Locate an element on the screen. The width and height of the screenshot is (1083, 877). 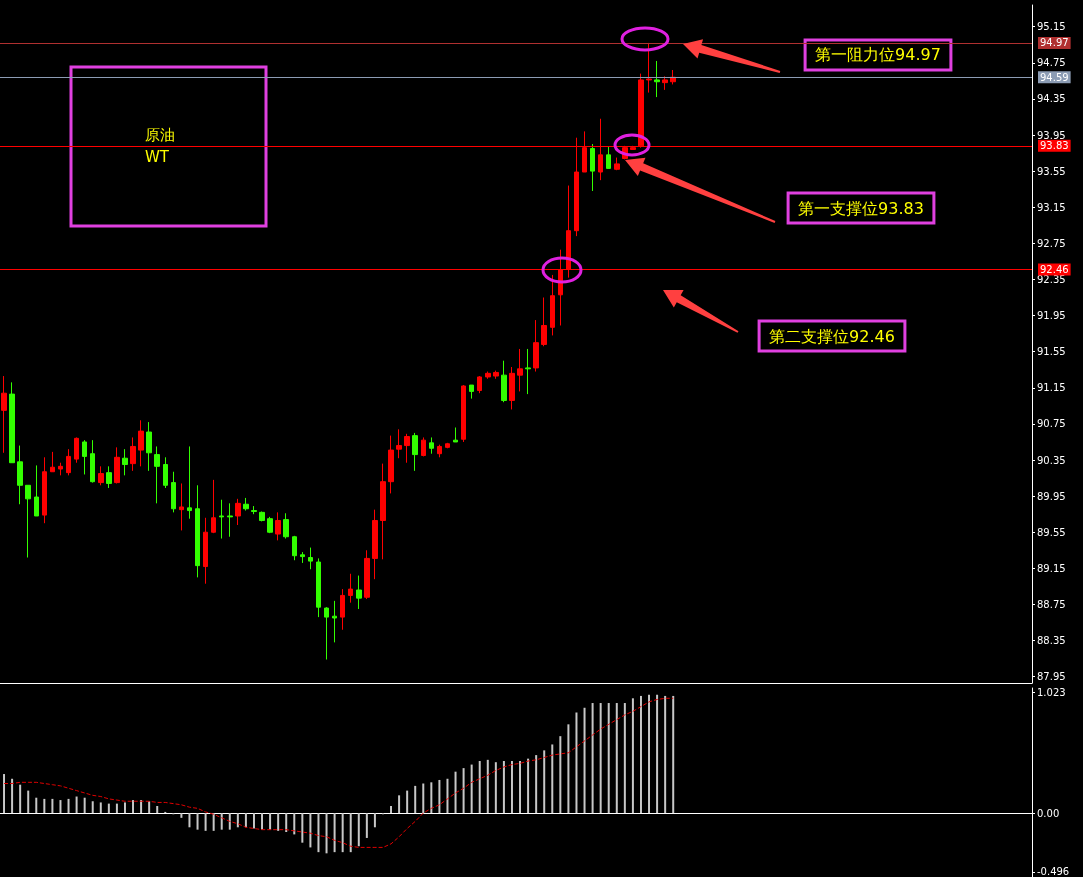
y-tick-label: 90.35 is located at coordinates (1051, 460).